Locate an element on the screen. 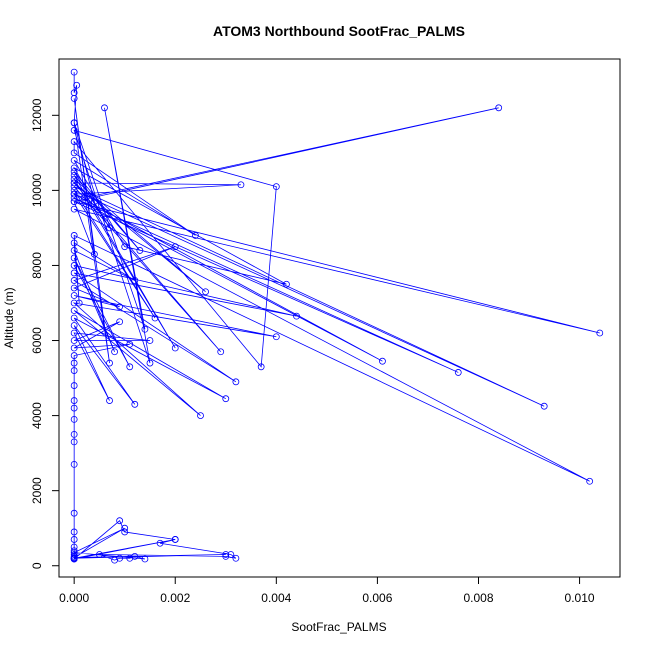  x-tick-label: 0.008 is located at coordinates (478, 598).